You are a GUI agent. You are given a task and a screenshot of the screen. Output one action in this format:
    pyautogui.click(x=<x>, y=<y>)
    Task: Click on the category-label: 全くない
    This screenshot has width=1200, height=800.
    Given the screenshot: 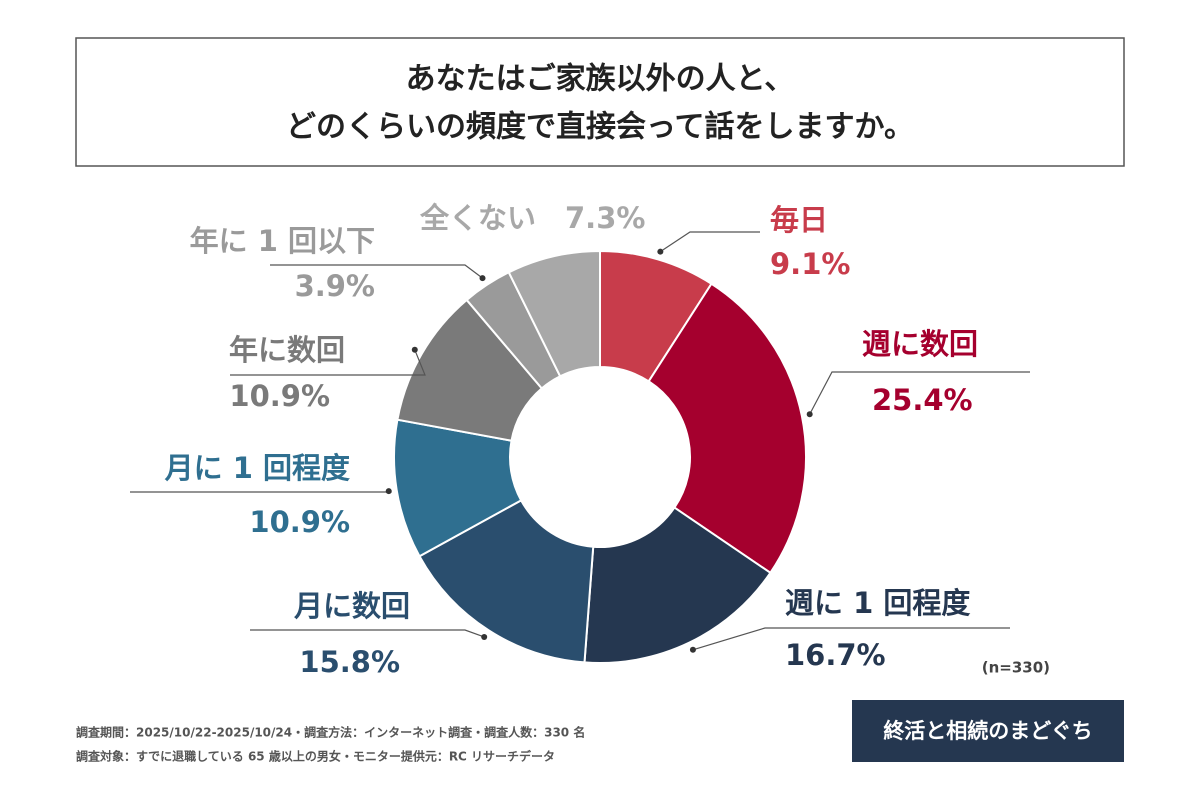 What is the action you would take?
    pyautogui.click(x=477, y=218)
    